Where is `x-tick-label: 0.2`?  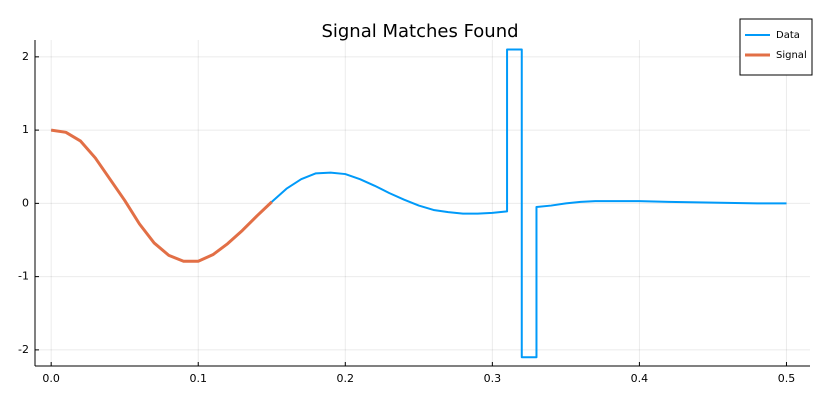
x-tick-label: 0.2 is located at coordinates (346, 378).